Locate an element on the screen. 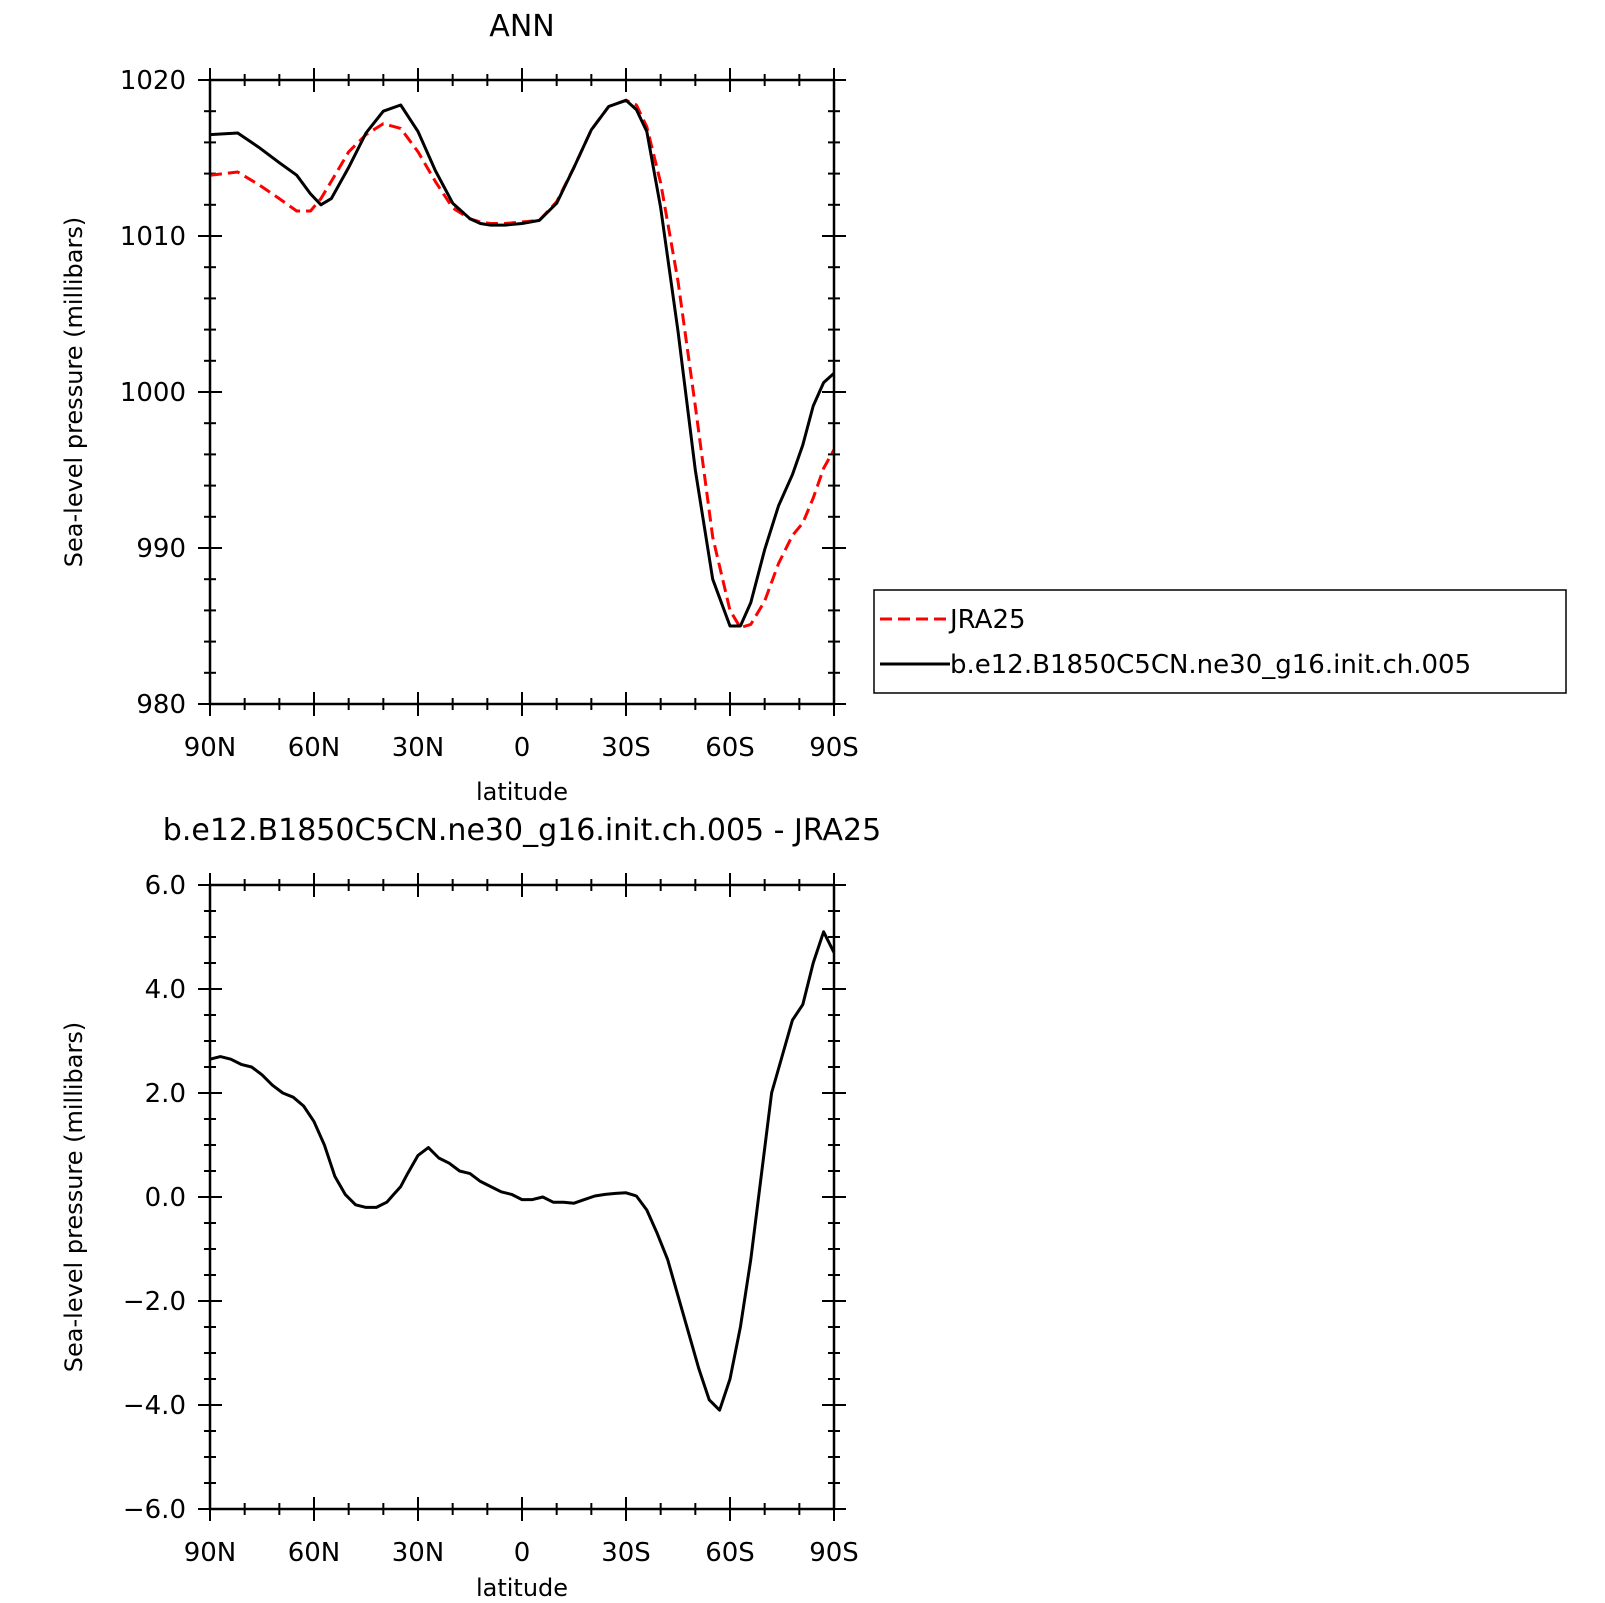 This screenshot has width=1605, height=1603. y-tick-label: −4.0 is located at coordinates (154, 1406).